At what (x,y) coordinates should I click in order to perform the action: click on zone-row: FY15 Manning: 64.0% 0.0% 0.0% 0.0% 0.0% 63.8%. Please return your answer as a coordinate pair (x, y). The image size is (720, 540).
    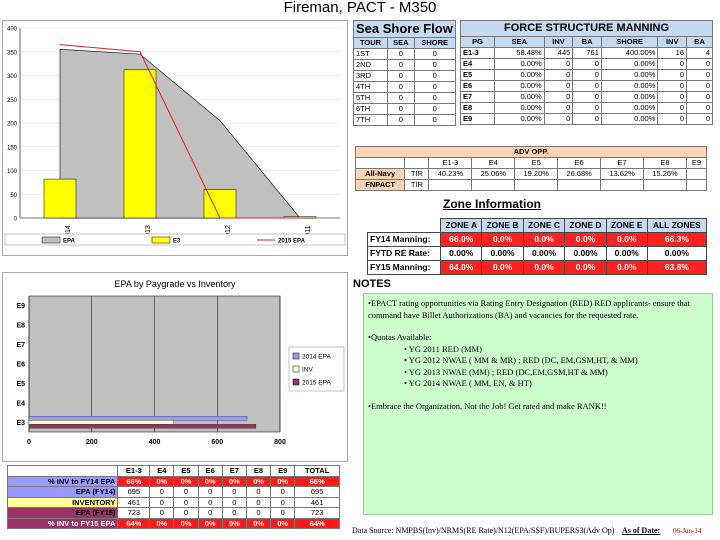
    Looking at the image, I should click on (537, 267).